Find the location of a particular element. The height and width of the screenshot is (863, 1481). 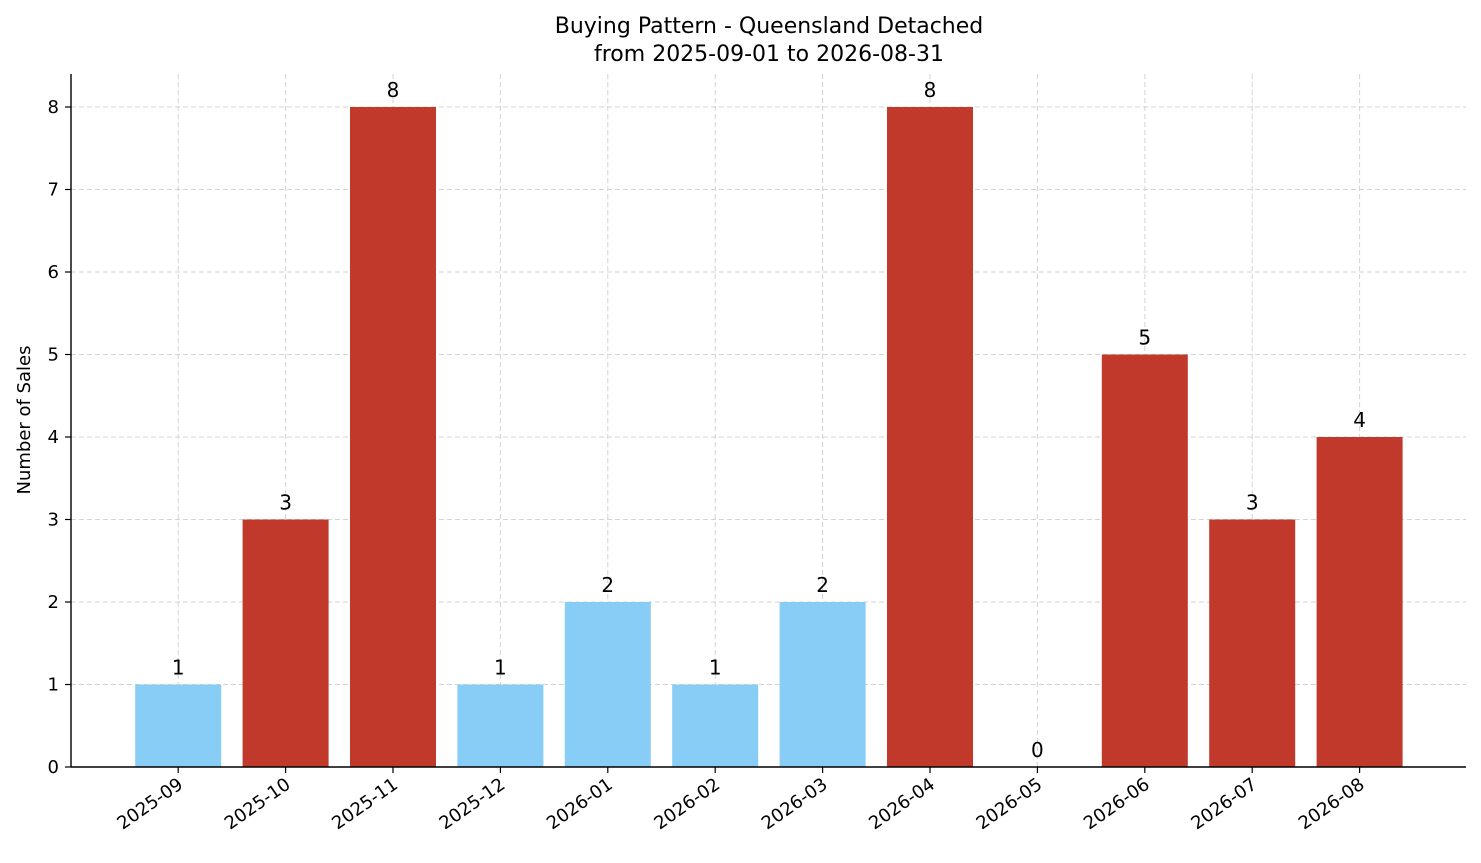

chart-subtitle: from 2025-09-01 to 2026-08-31 is located at coordinates (769, 54).